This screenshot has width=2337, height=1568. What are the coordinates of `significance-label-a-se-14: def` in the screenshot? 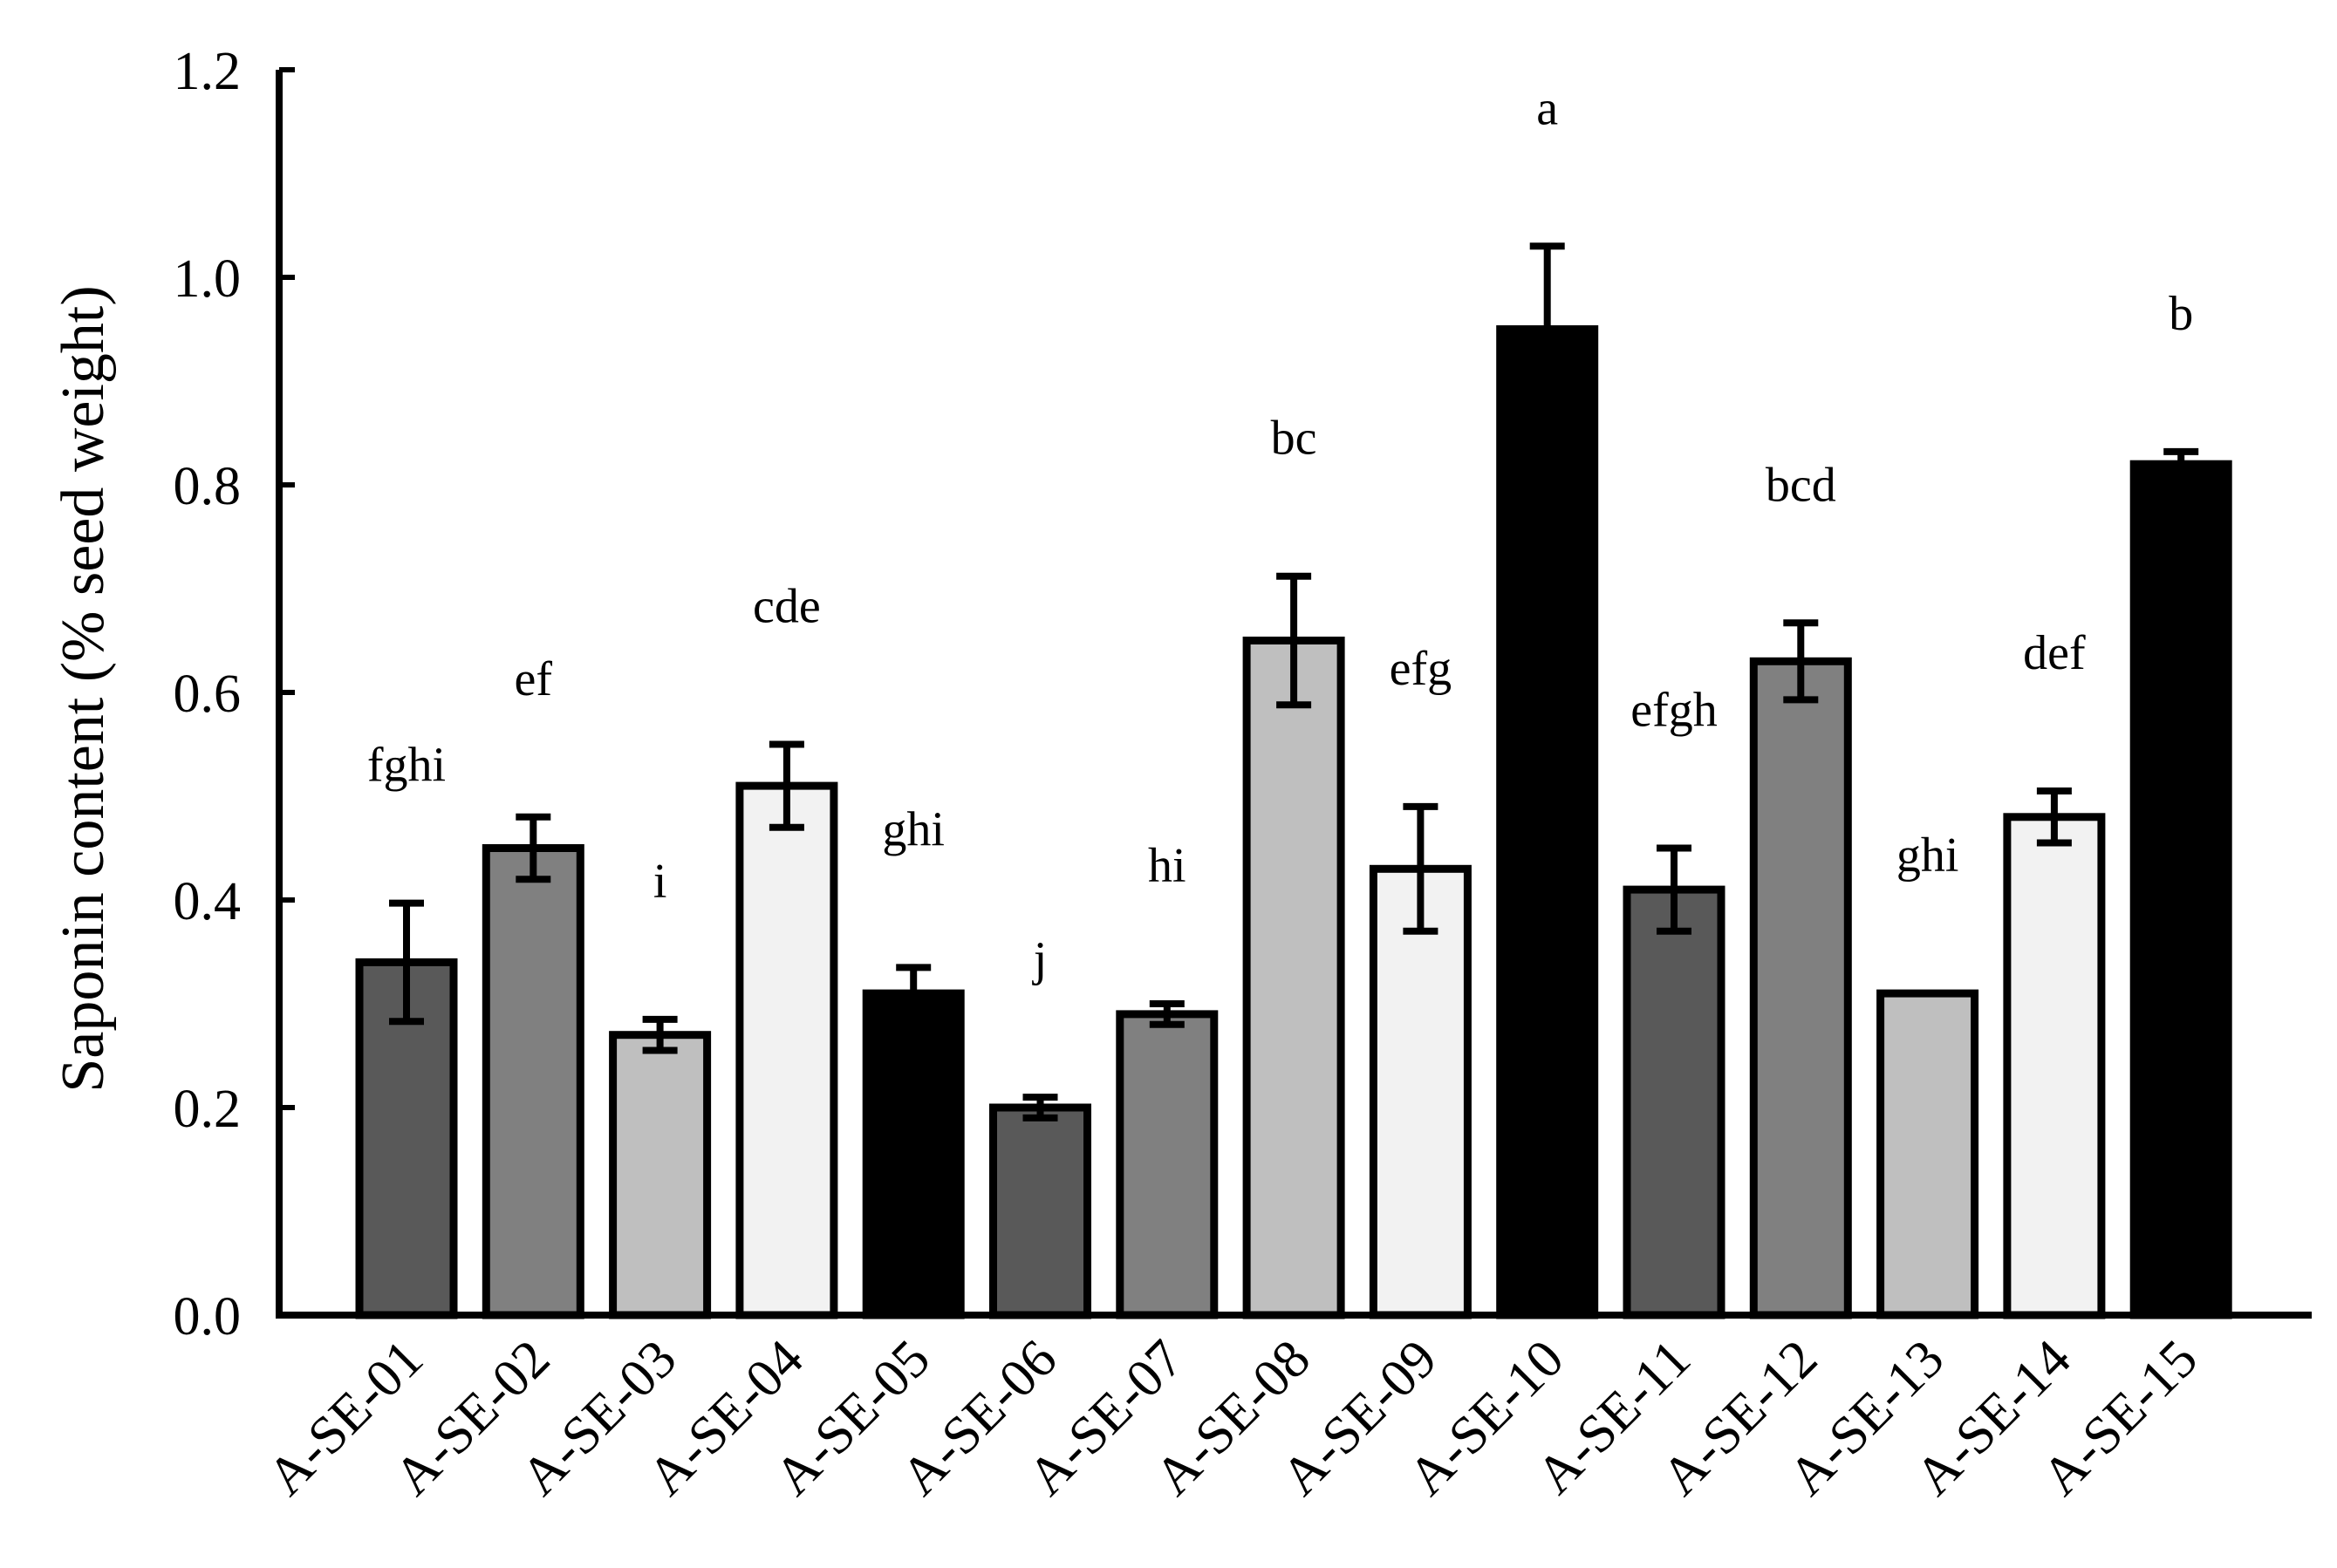 It's located at (2054, 653).